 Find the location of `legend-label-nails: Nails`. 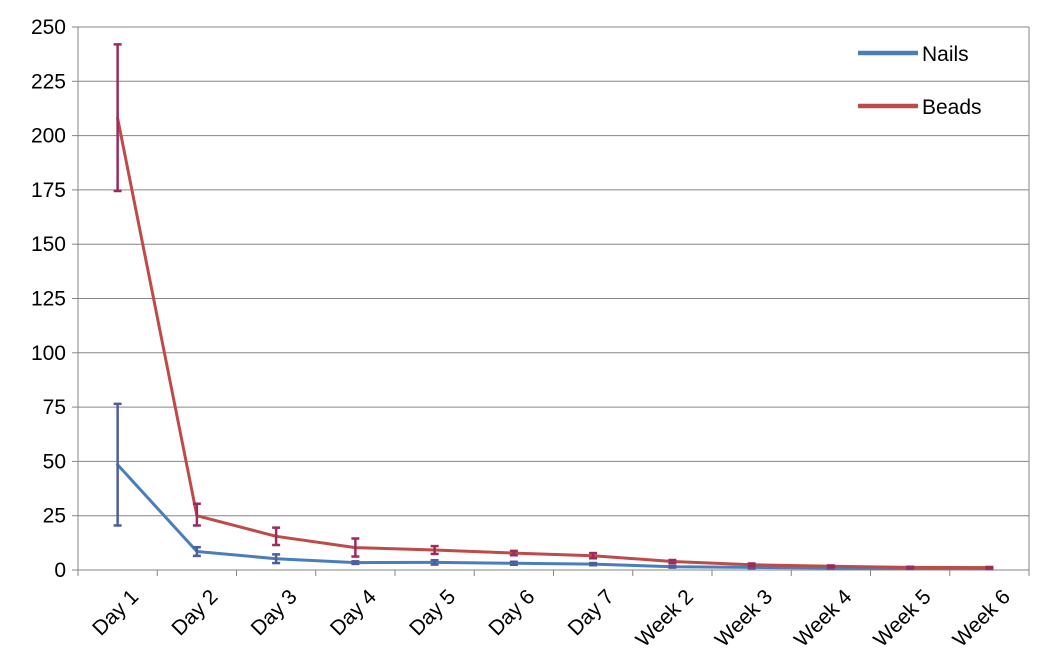

legend-label-nails: Nails is located at coordinates (945, 54).